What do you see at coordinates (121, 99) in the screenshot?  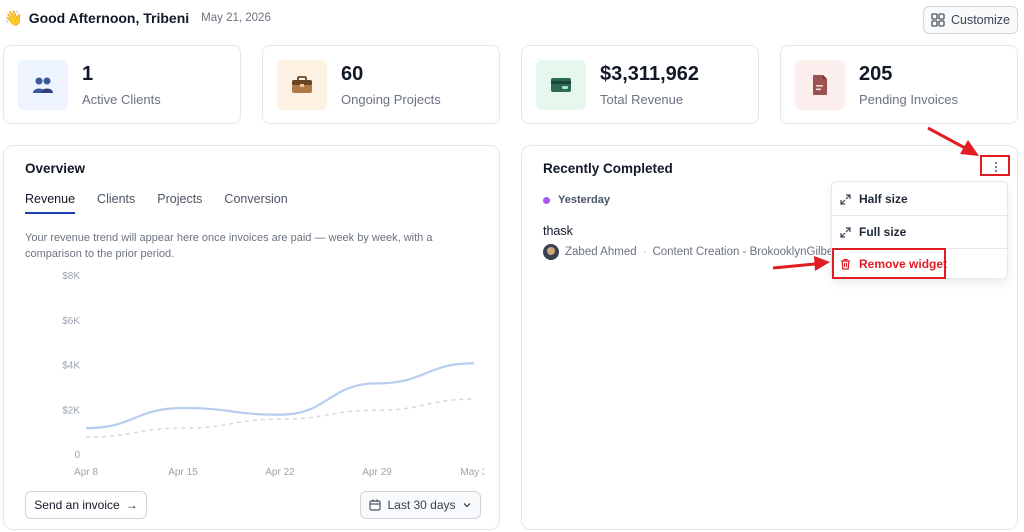 I see `stat-label: Active Clients` at bounding box center [121, 99].